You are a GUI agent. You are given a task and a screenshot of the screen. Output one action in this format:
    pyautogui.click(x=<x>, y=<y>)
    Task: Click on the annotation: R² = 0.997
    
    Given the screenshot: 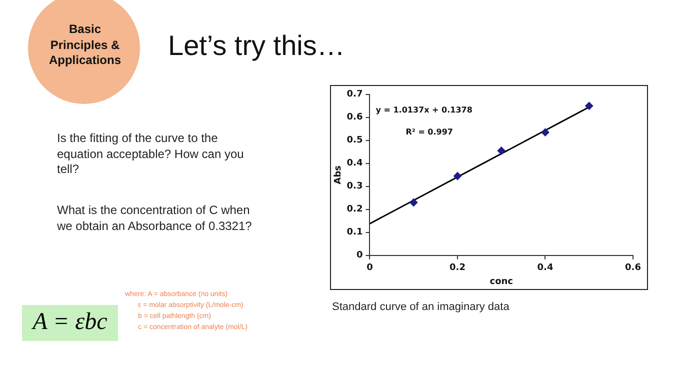 What is the action you would take?
    pyautogui.click(x=429, y=131)
    